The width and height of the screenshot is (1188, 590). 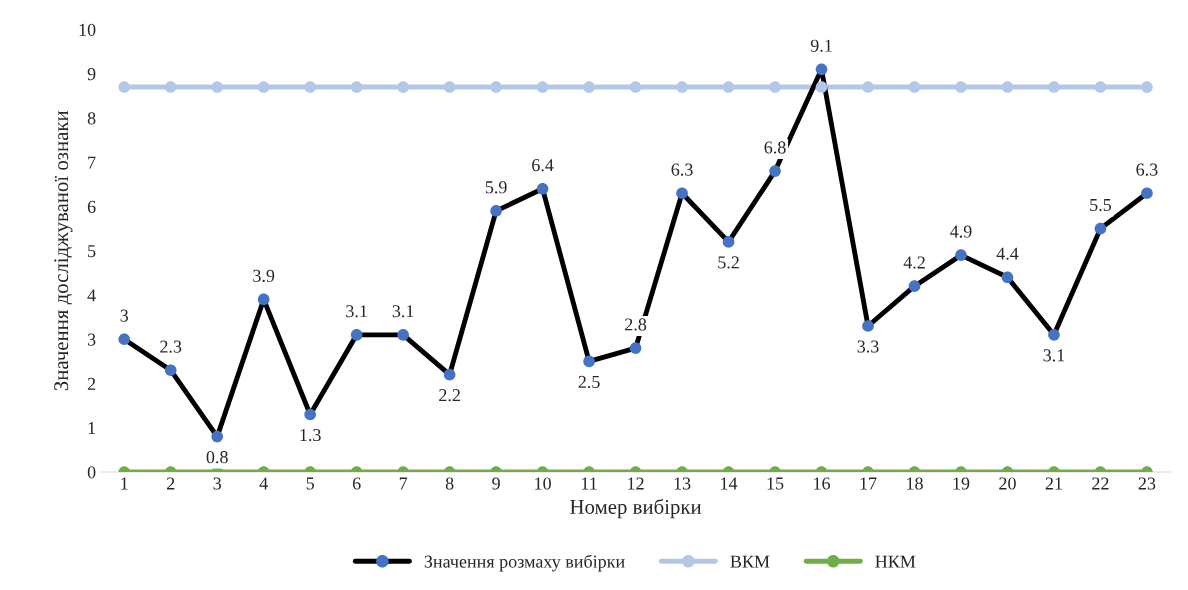 What do you see at coordinates (403, 483) in the screenshot?
I see `x-tick-label: 7` at bounding box center [403, 483].